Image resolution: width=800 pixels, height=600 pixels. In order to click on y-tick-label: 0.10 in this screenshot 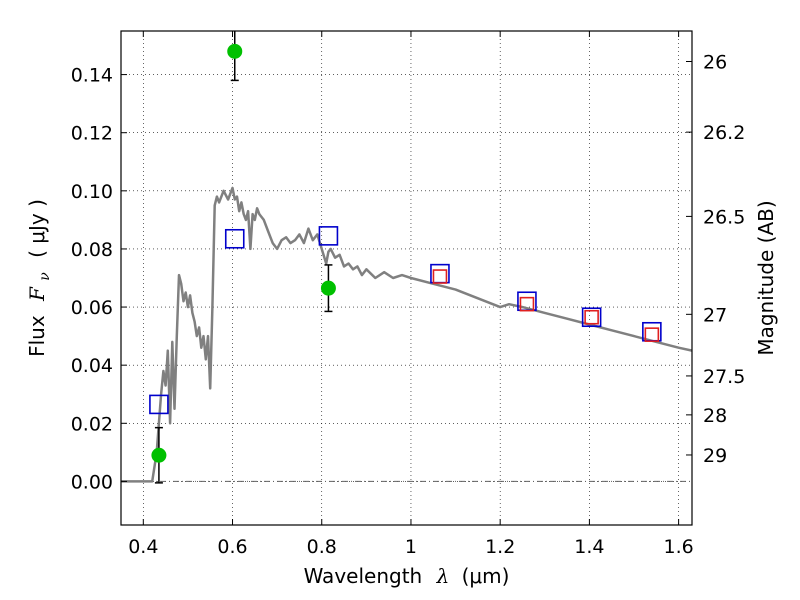, I will do `click(92, 192)`.